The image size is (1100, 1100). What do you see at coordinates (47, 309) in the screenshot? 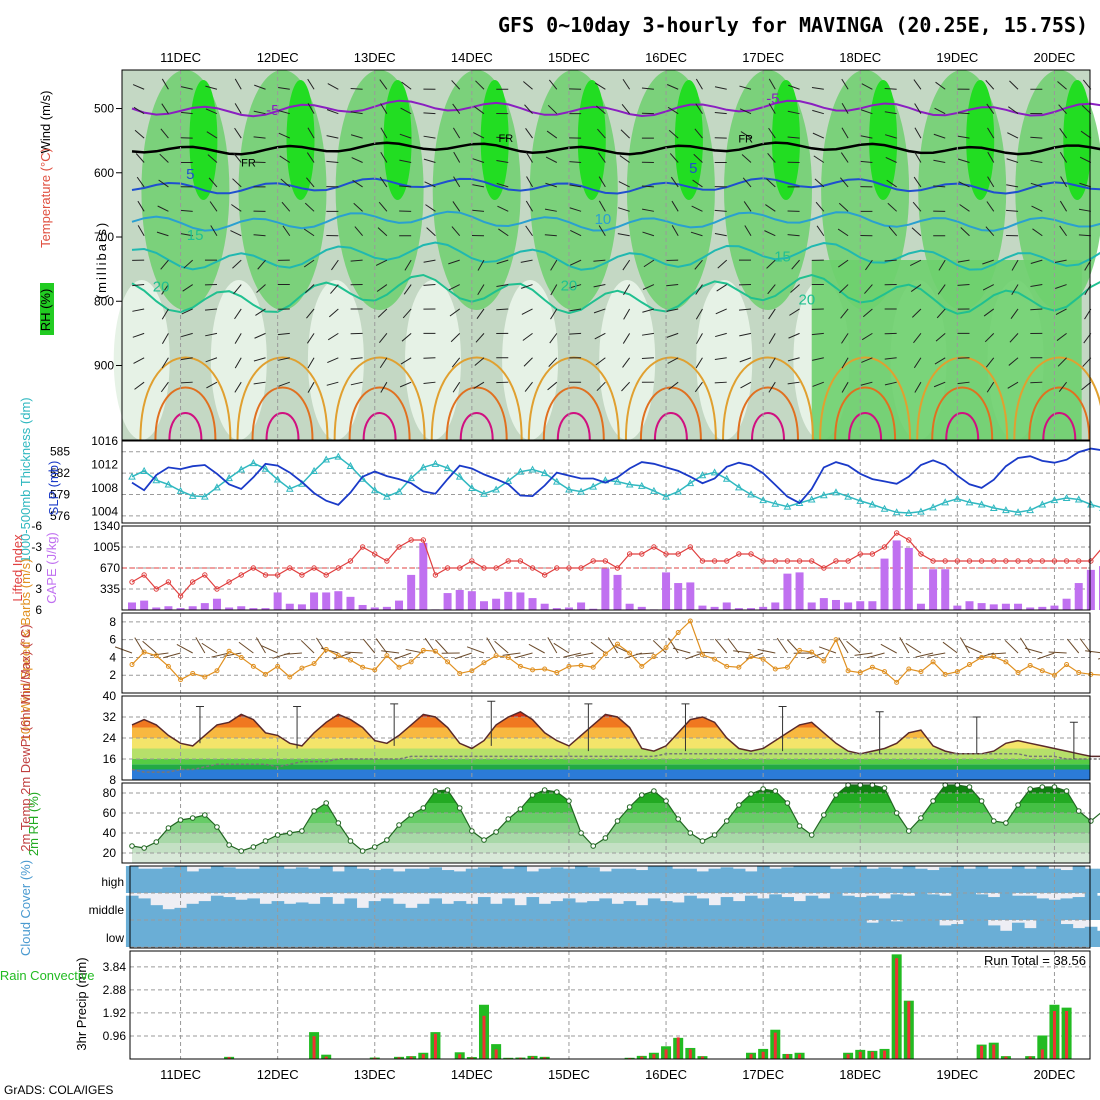
I see `rh-legend-swatch` at bounding box center [47, 309].